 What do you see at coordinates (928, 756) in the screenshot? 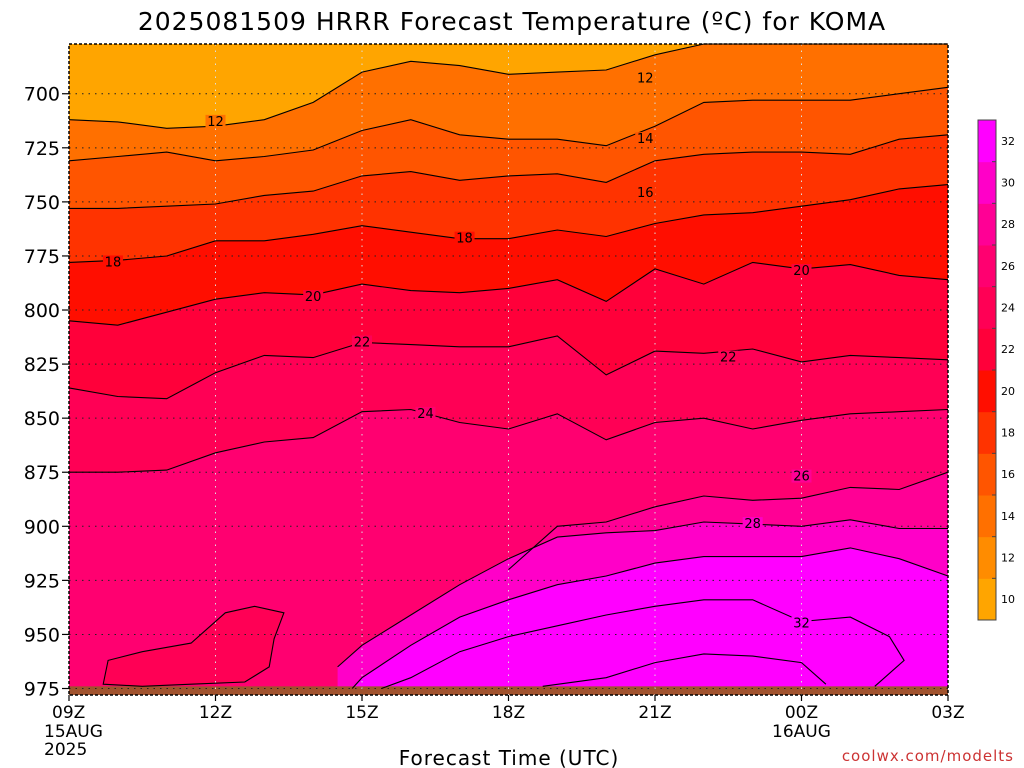
I see `credit-link: coolwx.com/modelts` at bounding box center [928, 756].